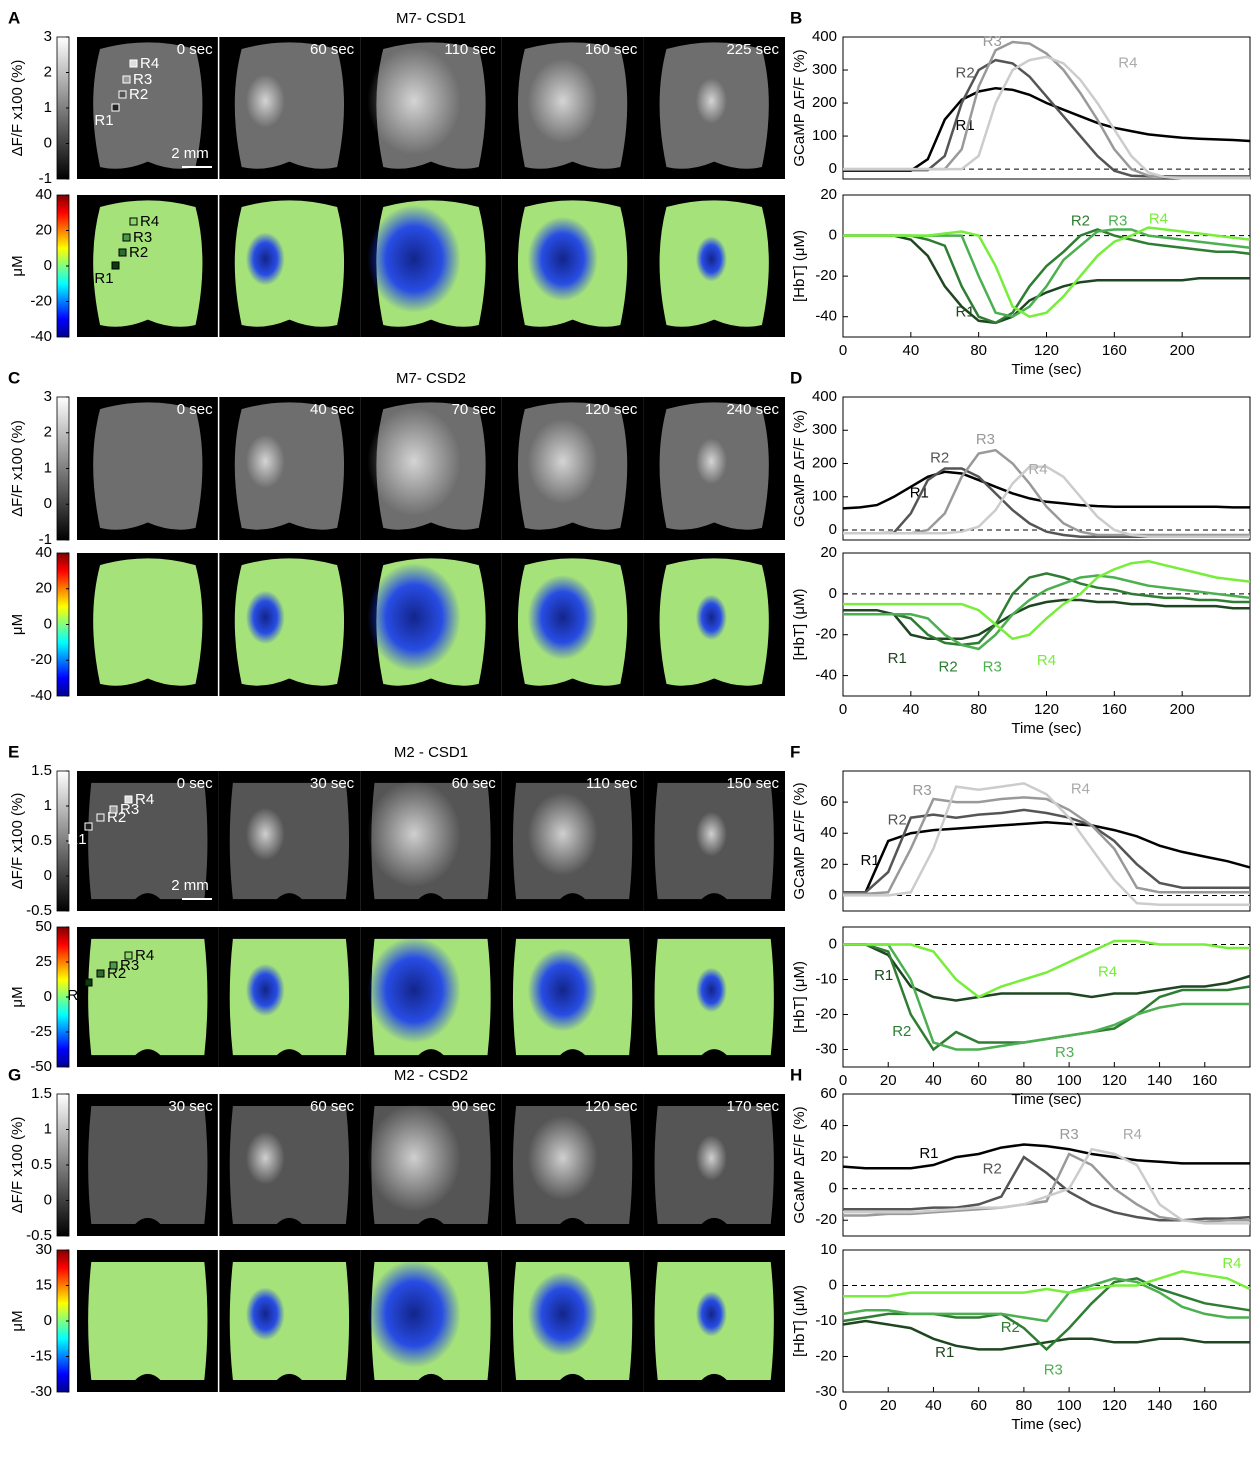 Image resolution: width=1254 pixels, height=1470 pixels. I want to click on time-label: 110 sec, so click(612, 783).